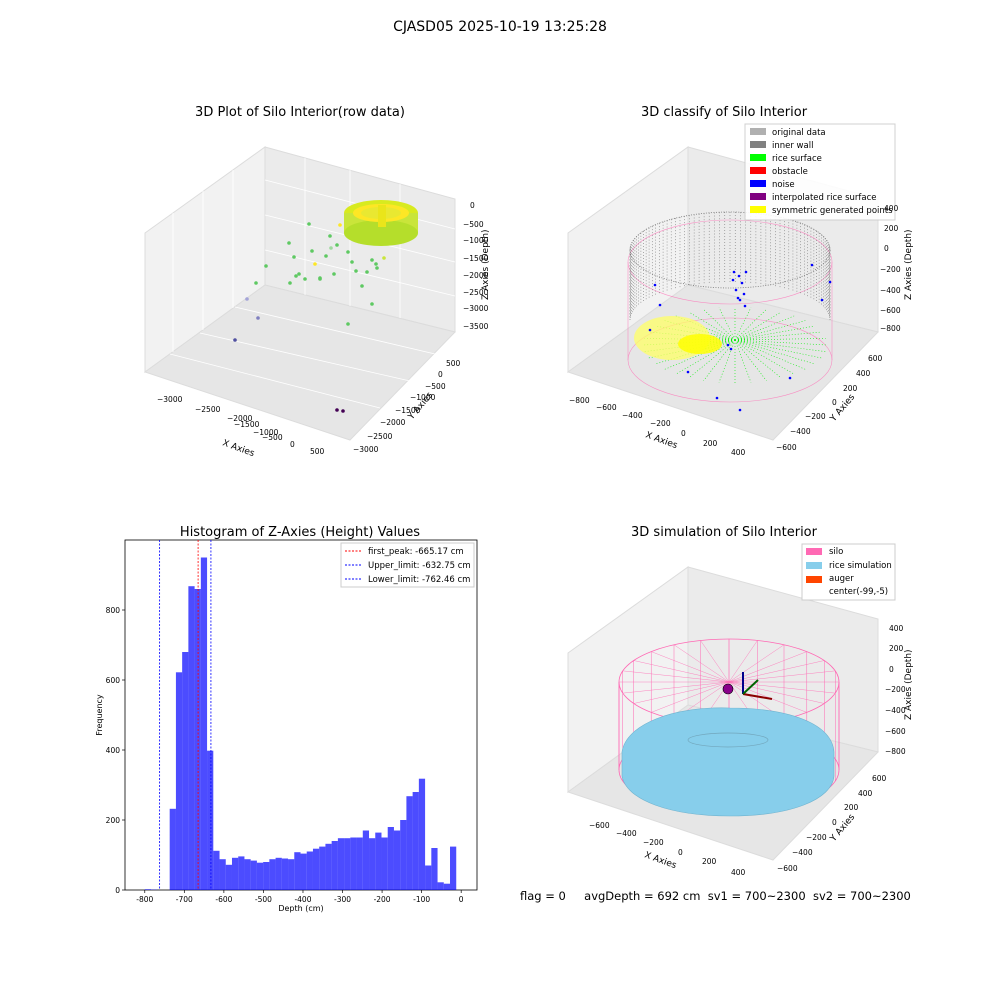  What do you see at coordinates (891, 228) in the screenshot?
I see `classify-z-tick: 200` at bounding box center [891, 228].